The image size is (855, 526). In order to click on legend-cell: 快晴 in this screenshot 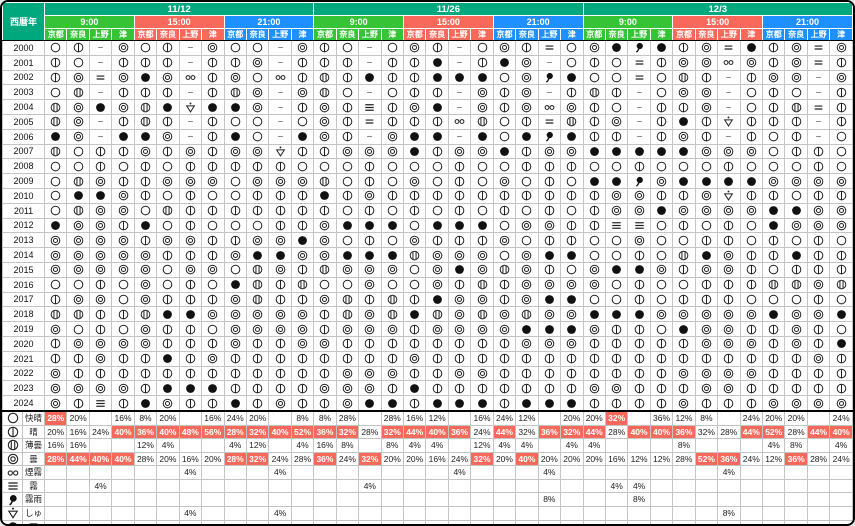, I will do `click(23, 417)`.